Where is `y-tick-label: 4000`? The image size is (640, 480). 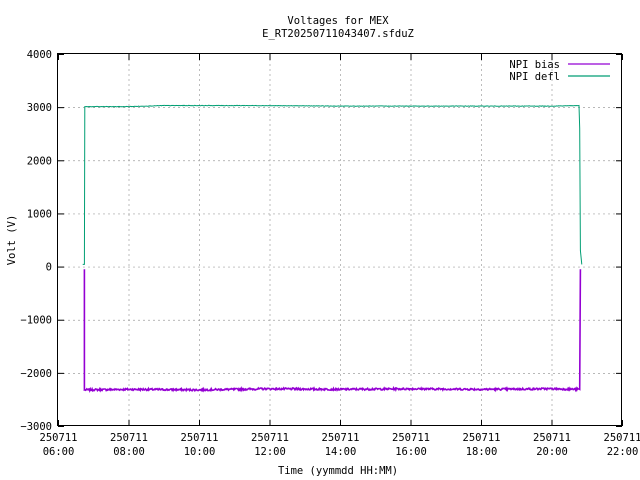
y-tick-label: 4000 is located at coordinates (39, 55).